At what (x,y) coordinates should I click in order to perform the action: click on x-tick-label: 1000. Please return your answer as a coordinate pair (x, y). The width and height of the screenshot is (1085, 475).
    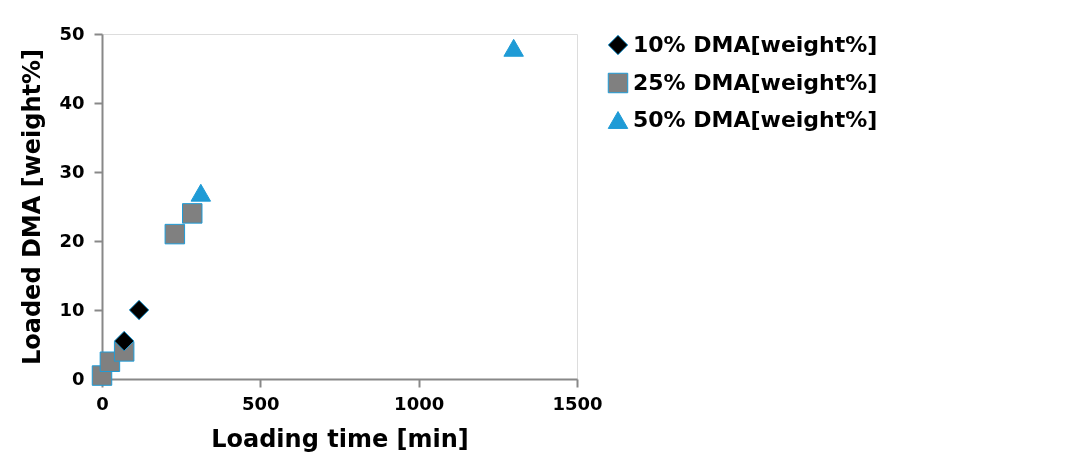
    Looking at the image, I should click on (419, 403).